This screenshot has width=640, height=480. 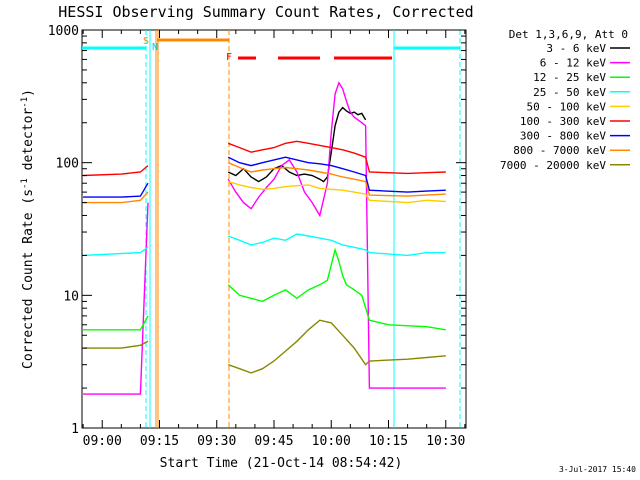 I want to click on legend-label-0: 3 - 6 keV, so click(x=576, y=48).